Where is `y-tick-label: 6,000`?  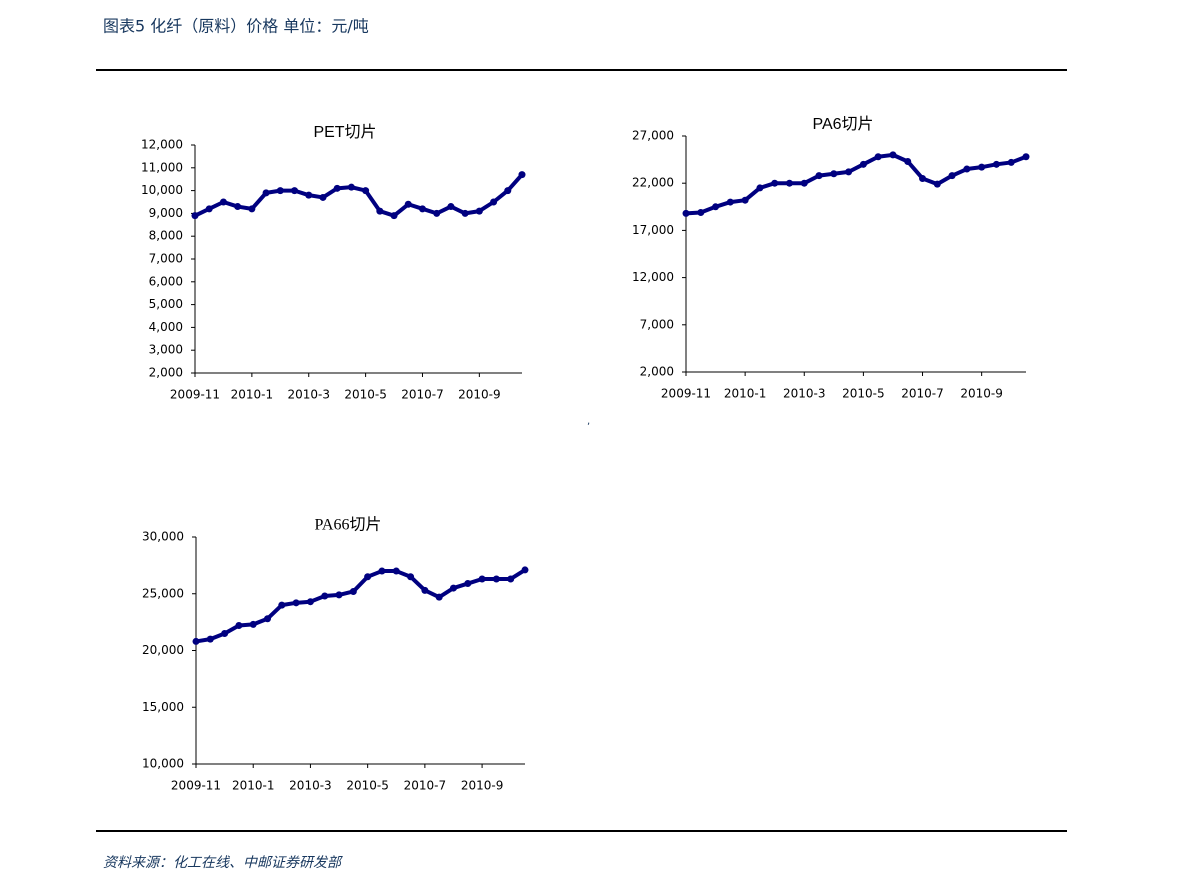 y-tick-label: 6,000 is located at coordinates (166, 281).